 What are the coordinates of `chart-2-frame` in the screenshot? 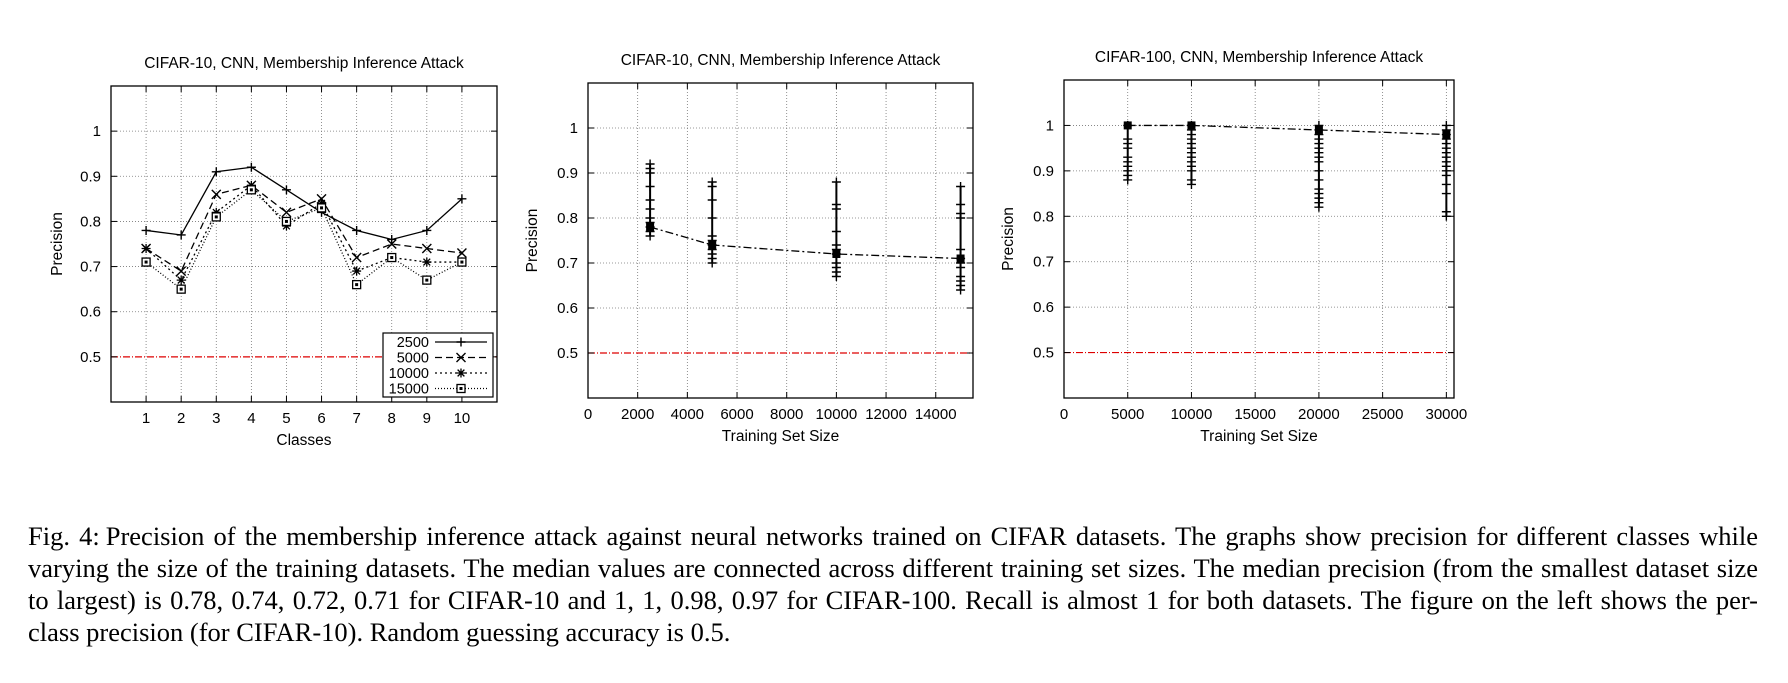 It's located at (780, 240).